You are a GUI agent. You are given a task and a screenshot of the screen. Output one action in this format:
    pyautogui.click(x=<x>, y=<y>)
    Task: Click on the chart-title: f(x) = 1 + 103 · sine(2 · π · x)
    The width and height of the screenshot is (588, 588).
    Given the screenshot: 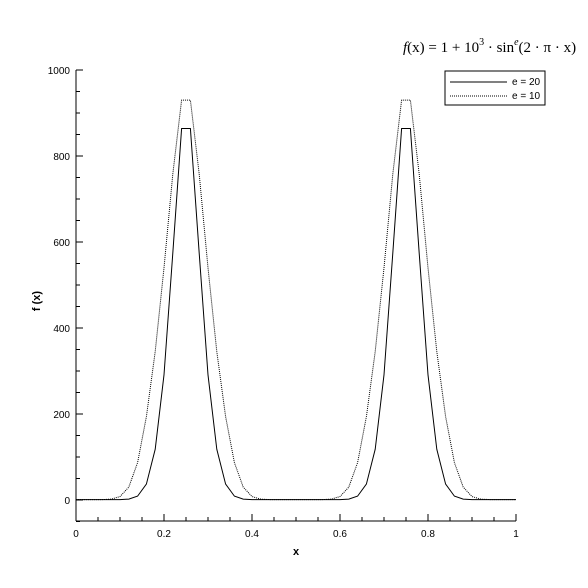 What is the action you would take?
    pyautogui.click(x=489, y=46)
    